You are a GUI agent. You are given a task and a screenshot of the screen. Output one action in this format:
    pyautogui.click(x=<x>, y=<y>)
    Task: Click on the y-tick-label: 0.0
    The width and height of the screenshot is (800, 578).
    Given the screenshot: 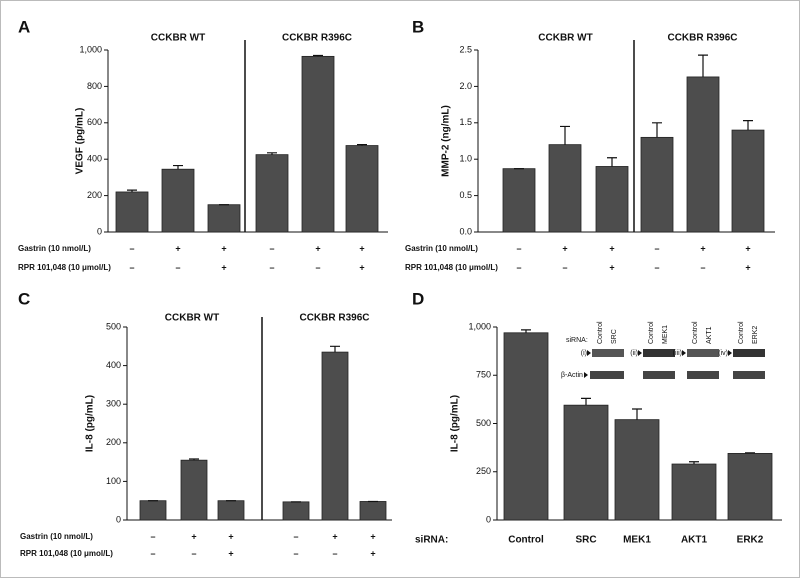 What is the action you would take?
    pyautogui.click(x=465, y=231)
    